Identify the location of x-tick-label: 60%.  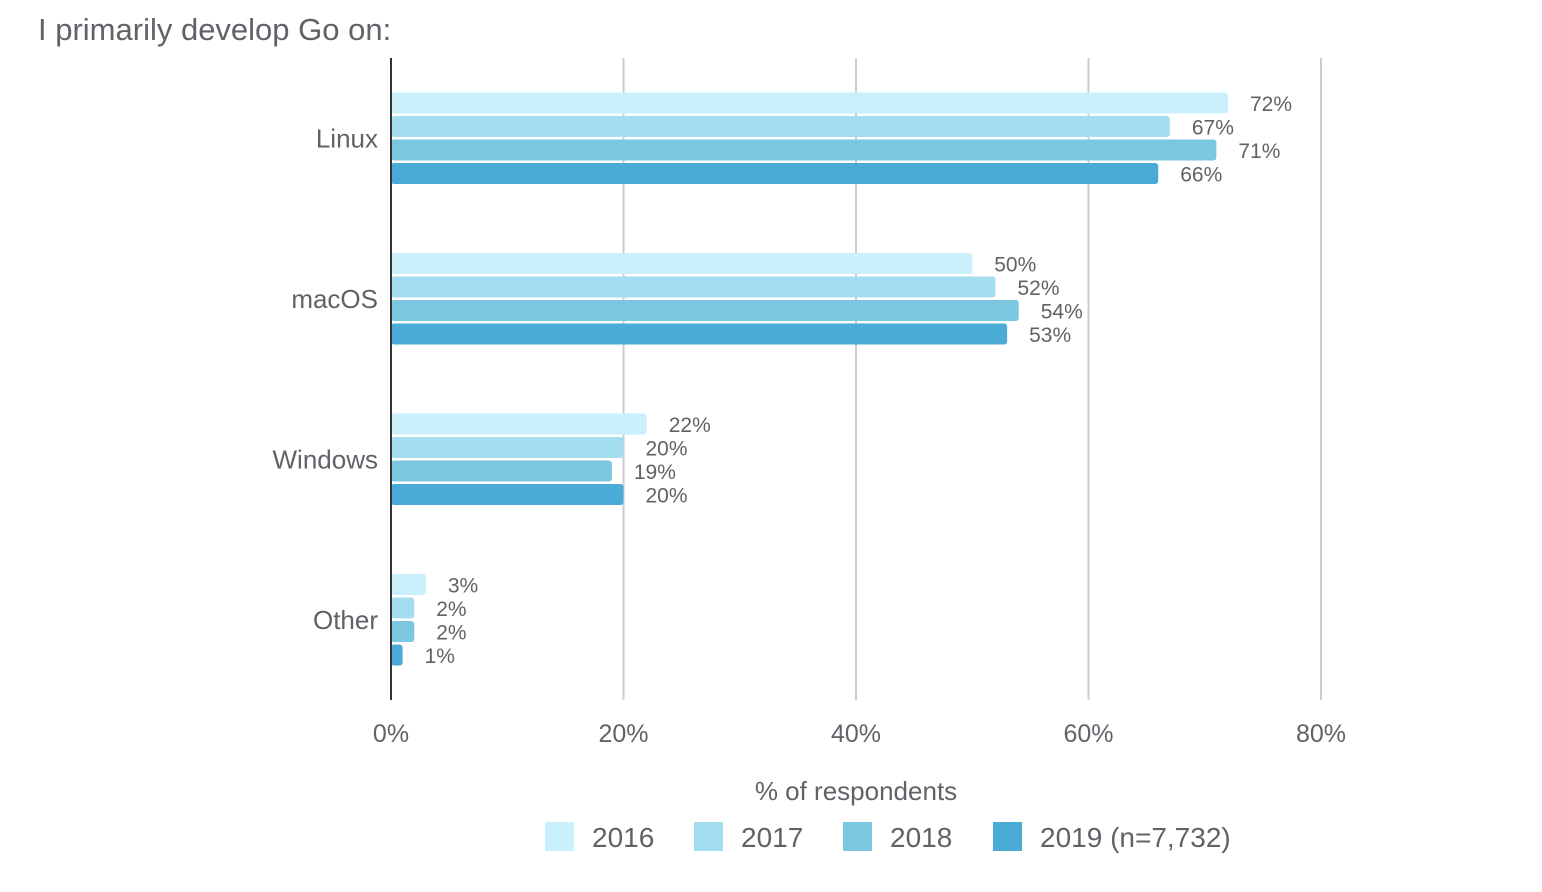
(1088, 734).